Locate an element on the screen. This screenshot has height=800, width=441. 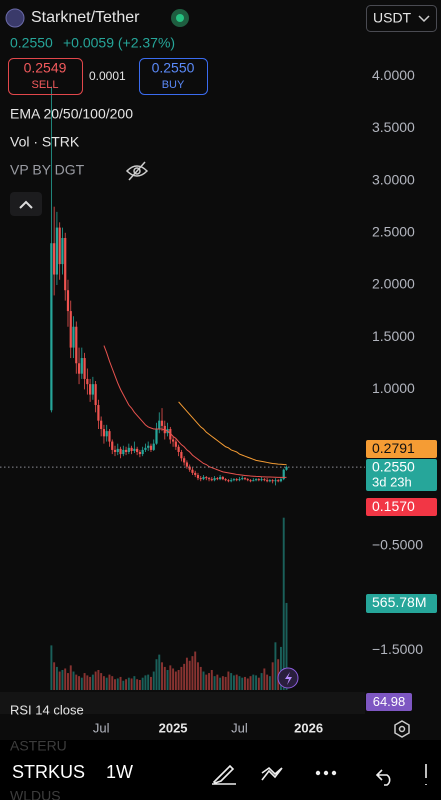
sell-button is located at coordinates (45, 76).